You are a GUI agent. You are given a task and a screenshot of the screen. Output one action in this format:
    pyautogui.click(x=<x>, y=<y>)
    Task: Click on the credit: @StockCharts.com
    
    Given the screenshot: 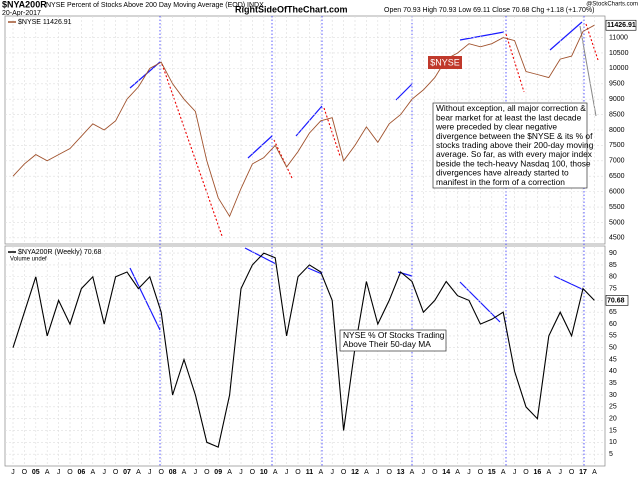 What is the action you would take?
    pyautogui.click(x=612, y=5)
    